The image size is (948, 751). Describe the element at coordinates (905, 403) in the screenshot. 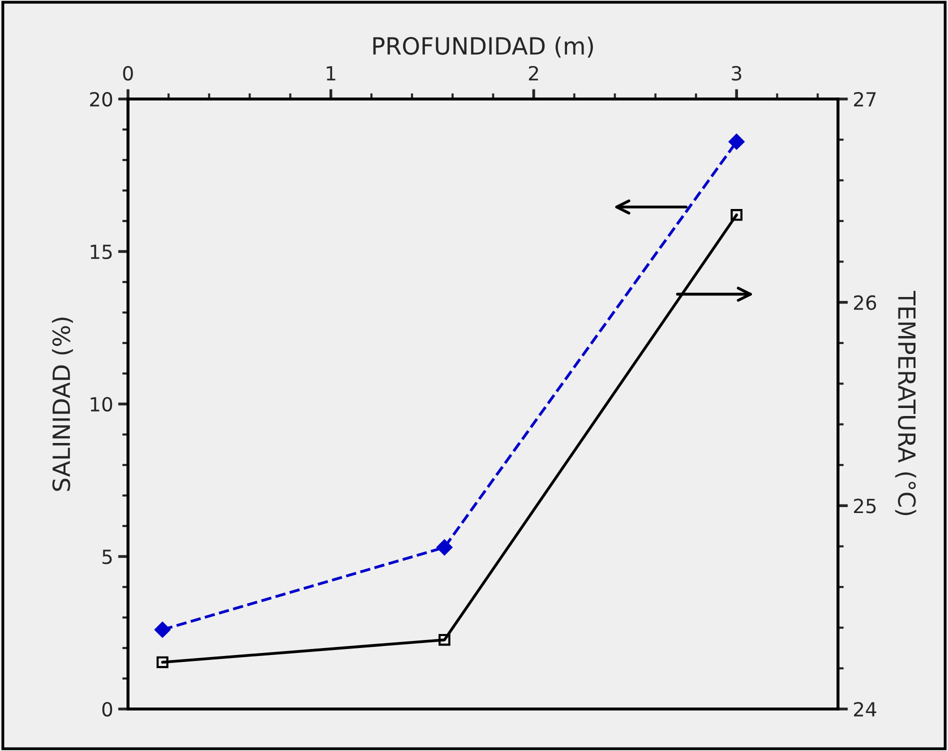

I see `y2-axis-title: TEMPERATURA (°C)` at that location.